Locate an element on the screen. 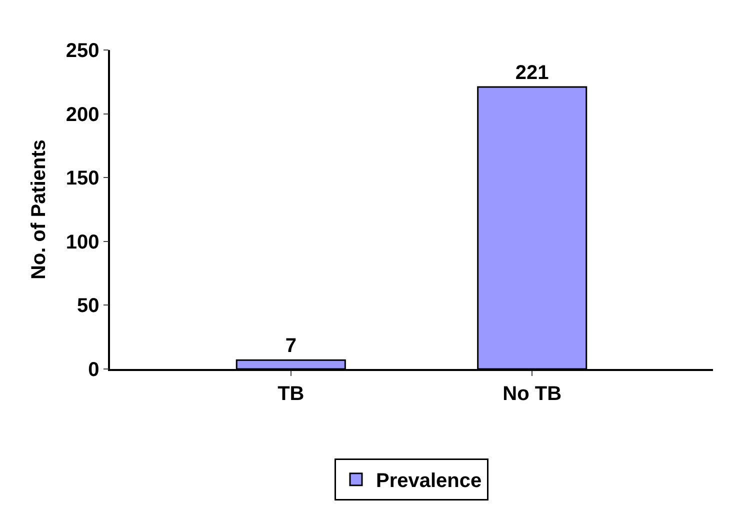 The width and height of the screenshot is (743, 512). y-tick-label: 50 is located at coordinates (88, 306).